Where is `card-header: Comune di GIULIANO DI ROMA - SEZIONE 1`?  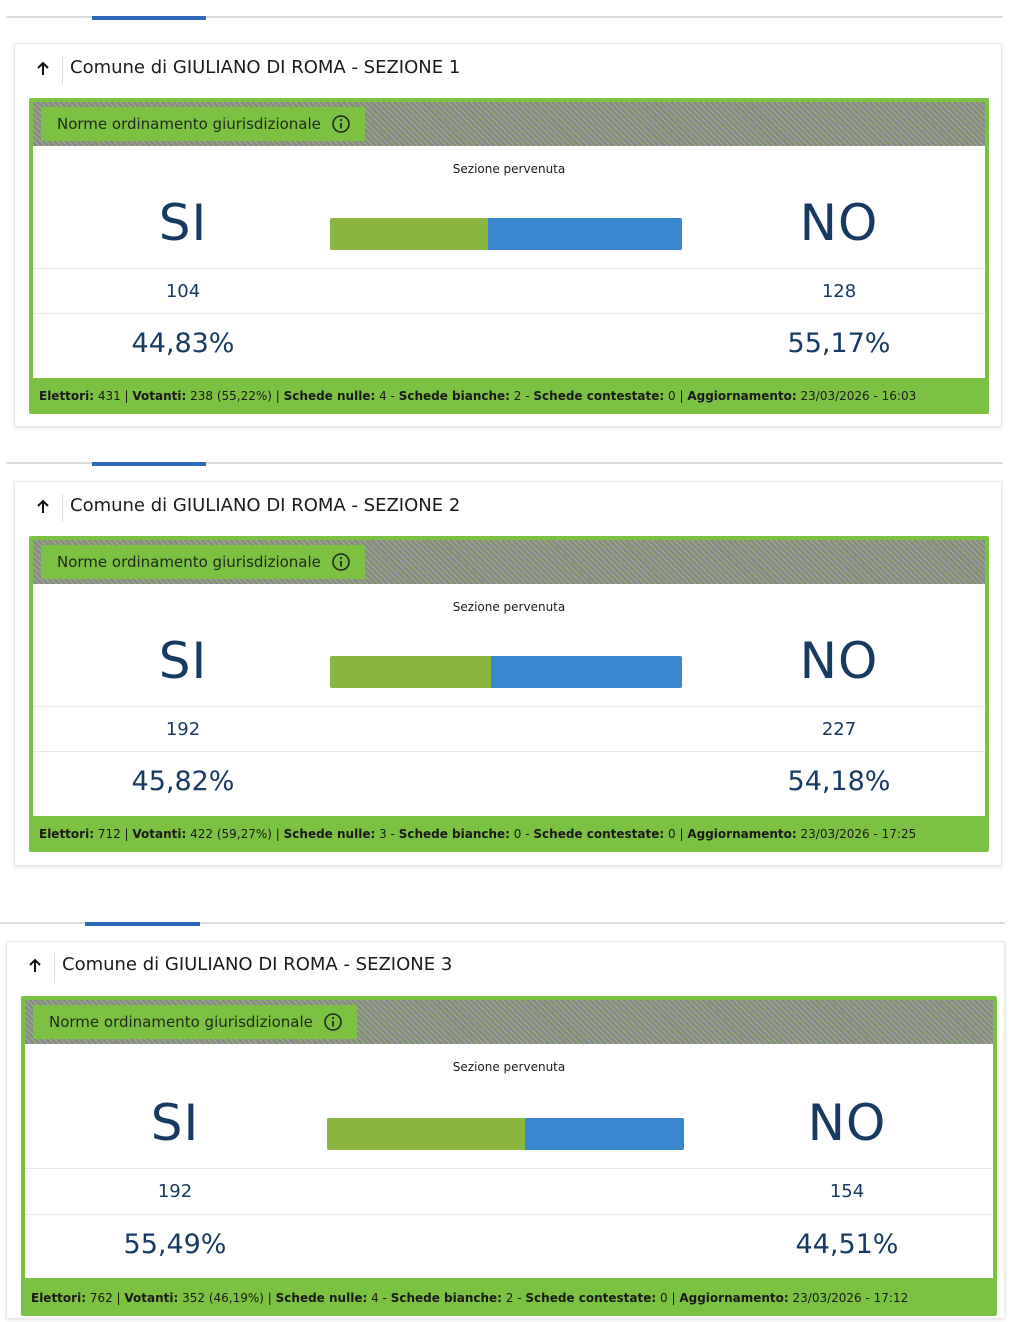
card-header: Comune di GIULIANO DI ROMA - SEZIONE 1 is located at coordinates (508, 69).